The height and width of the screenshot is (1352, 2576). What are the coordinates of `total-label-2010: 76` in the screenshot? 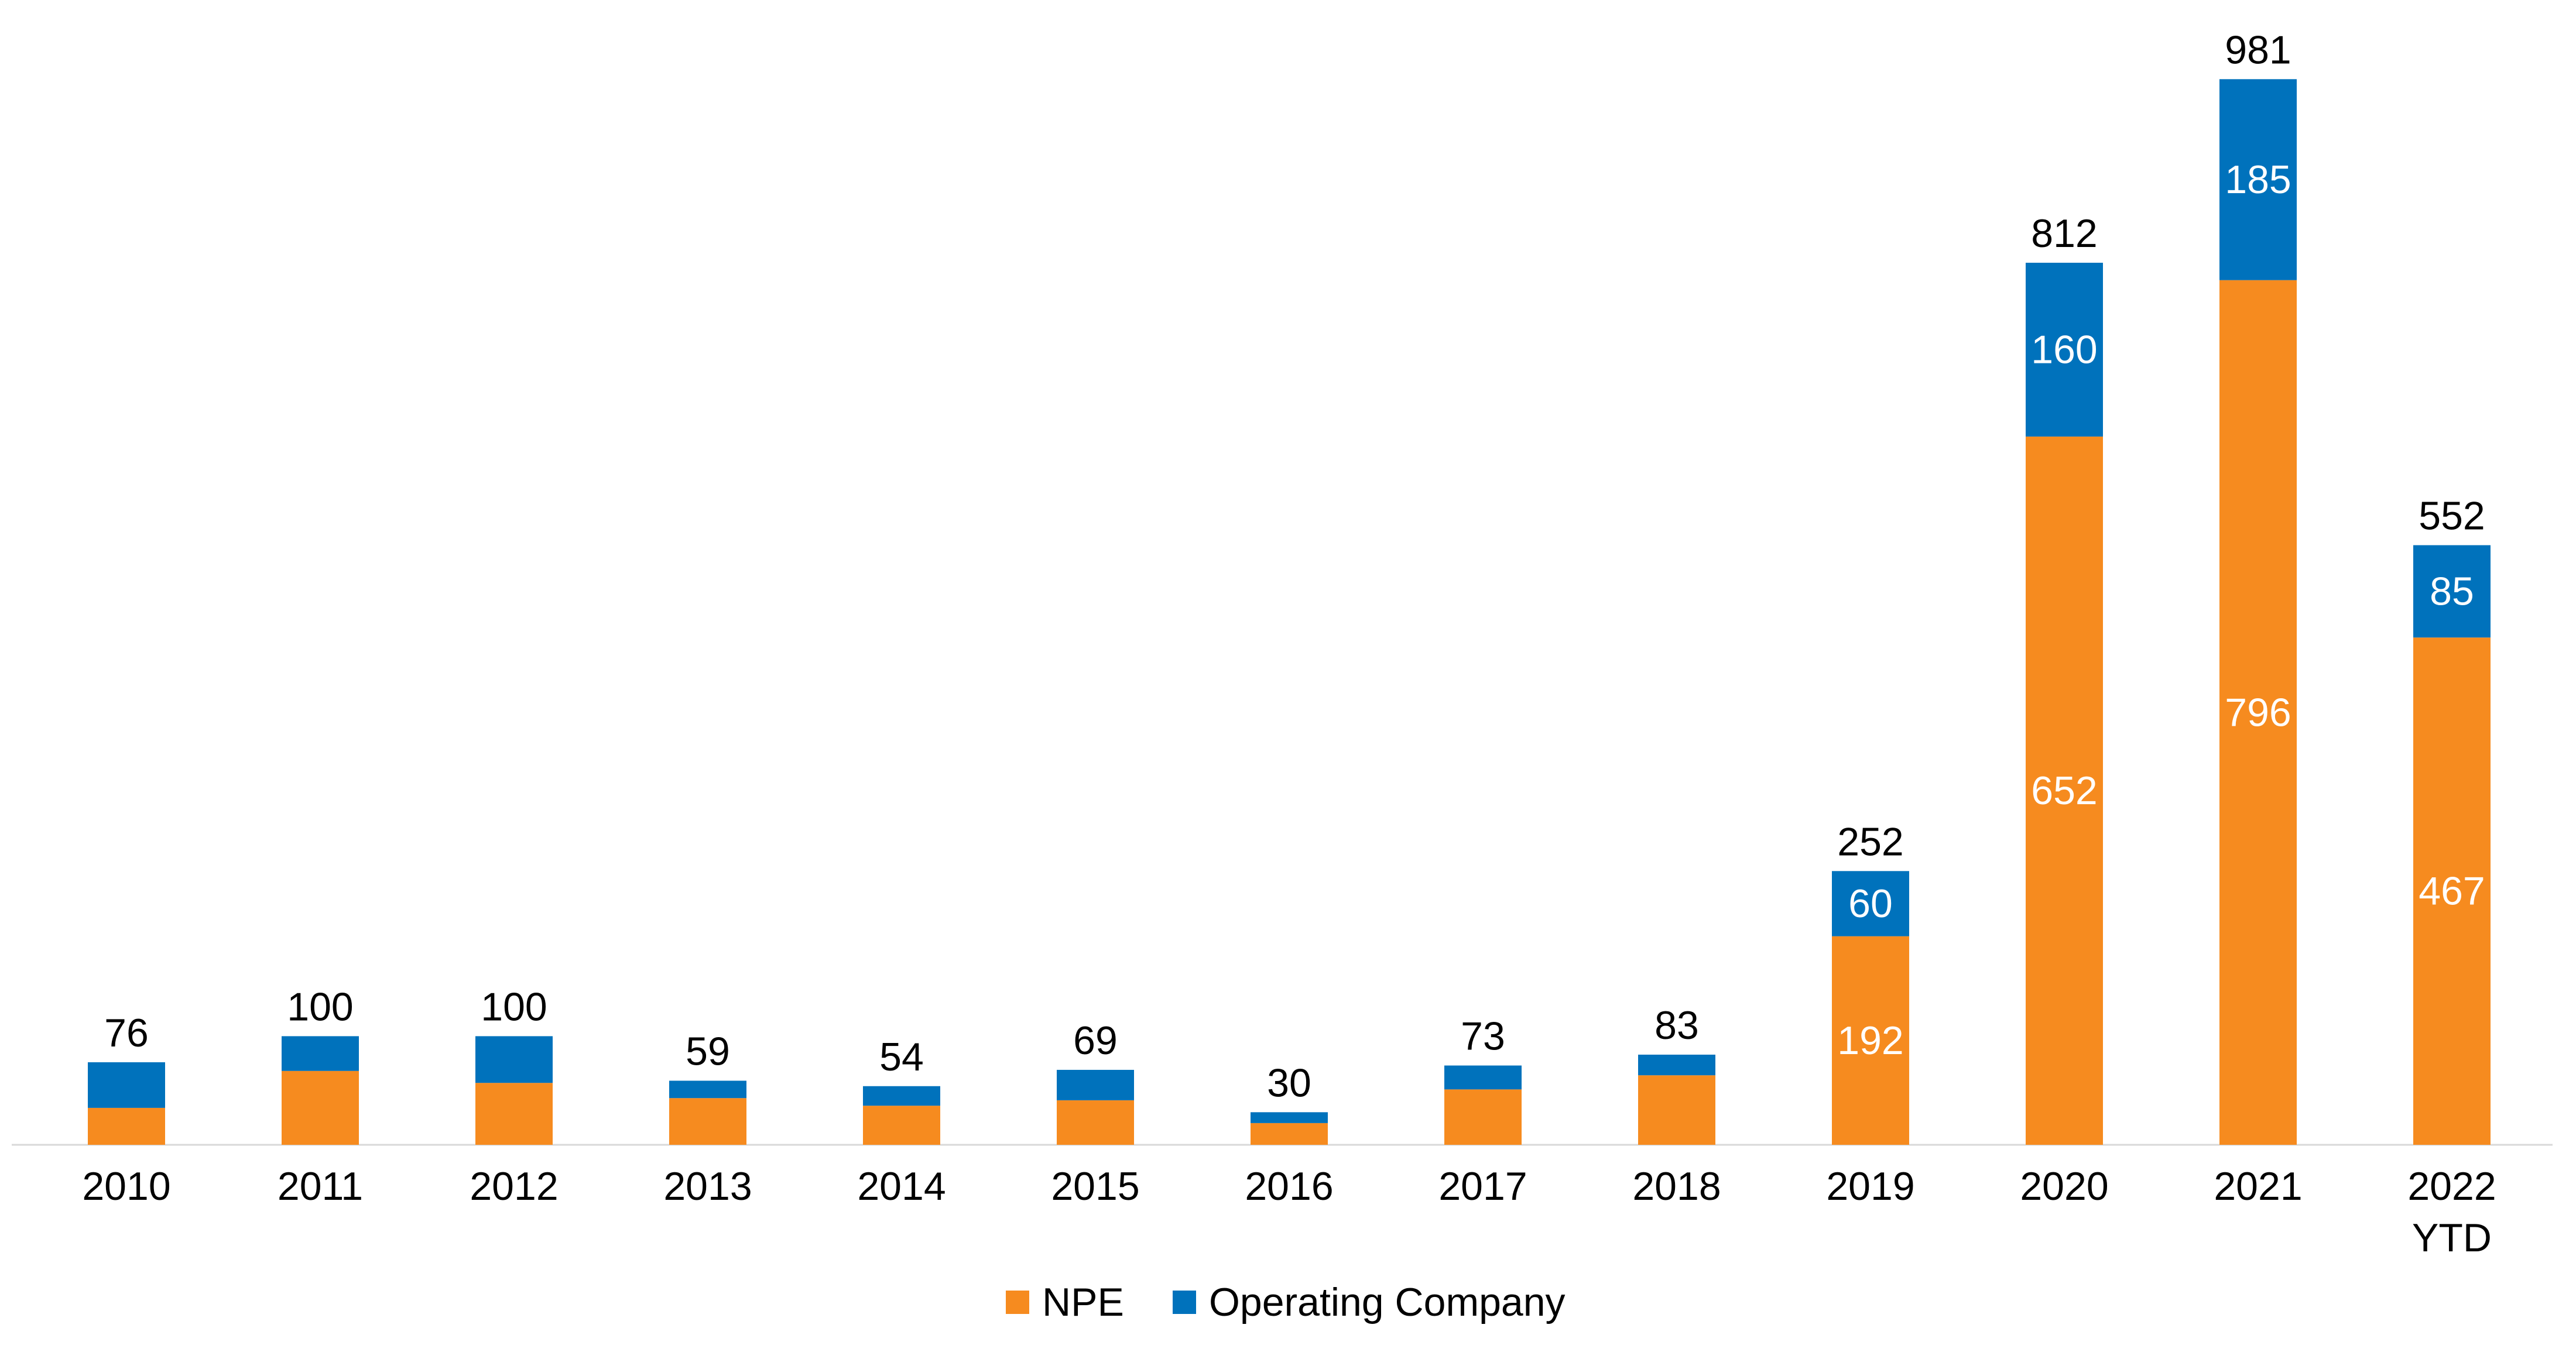 It's located at (126, 1033).